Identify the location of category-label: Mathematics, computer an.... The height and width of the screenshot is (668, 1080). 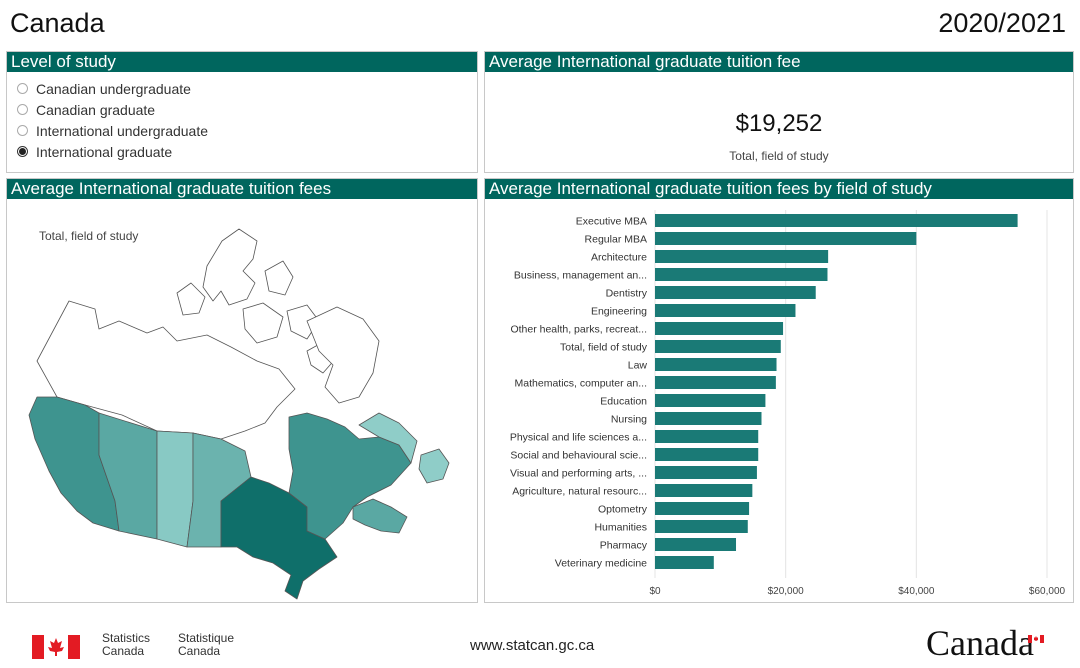
(581, 384).